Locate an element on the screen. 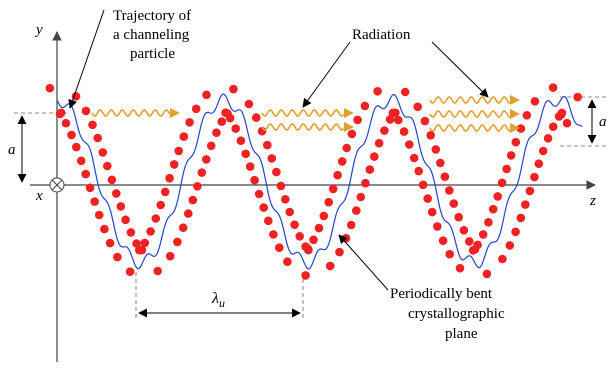  x-axis-label: x is located at coordinates (39, 196).